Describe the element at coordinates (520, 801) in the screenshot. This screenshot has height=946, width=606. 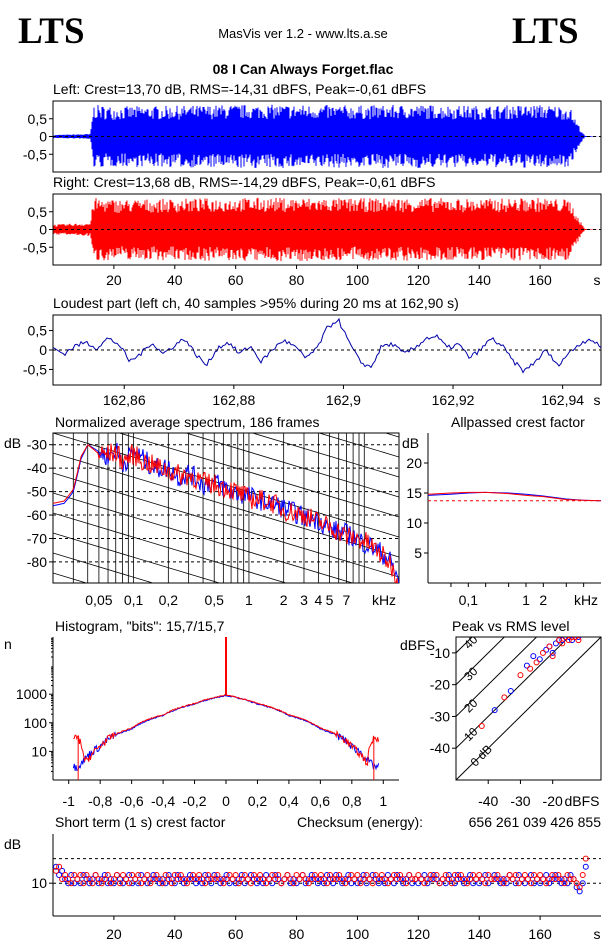
I see `x-tick-label: -30` at that location.